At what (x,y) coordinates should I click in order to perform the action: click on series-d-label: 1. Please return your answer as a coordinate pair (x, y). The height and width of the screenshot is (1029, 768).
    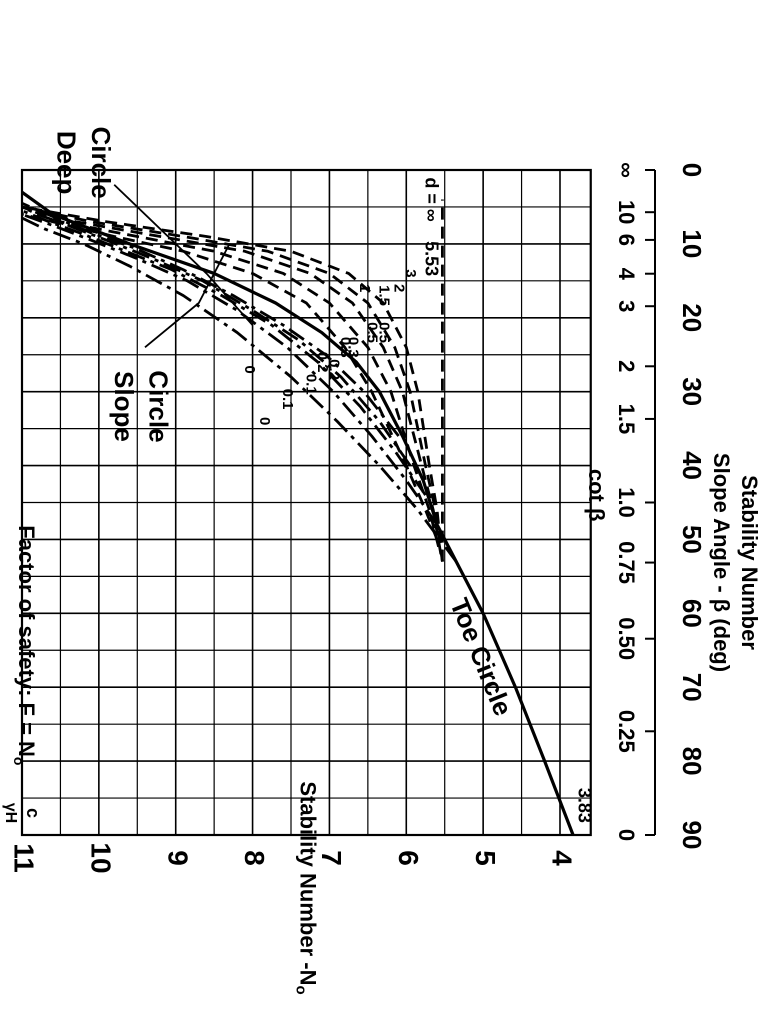
    Looking at the image, I should click on (364, 288).